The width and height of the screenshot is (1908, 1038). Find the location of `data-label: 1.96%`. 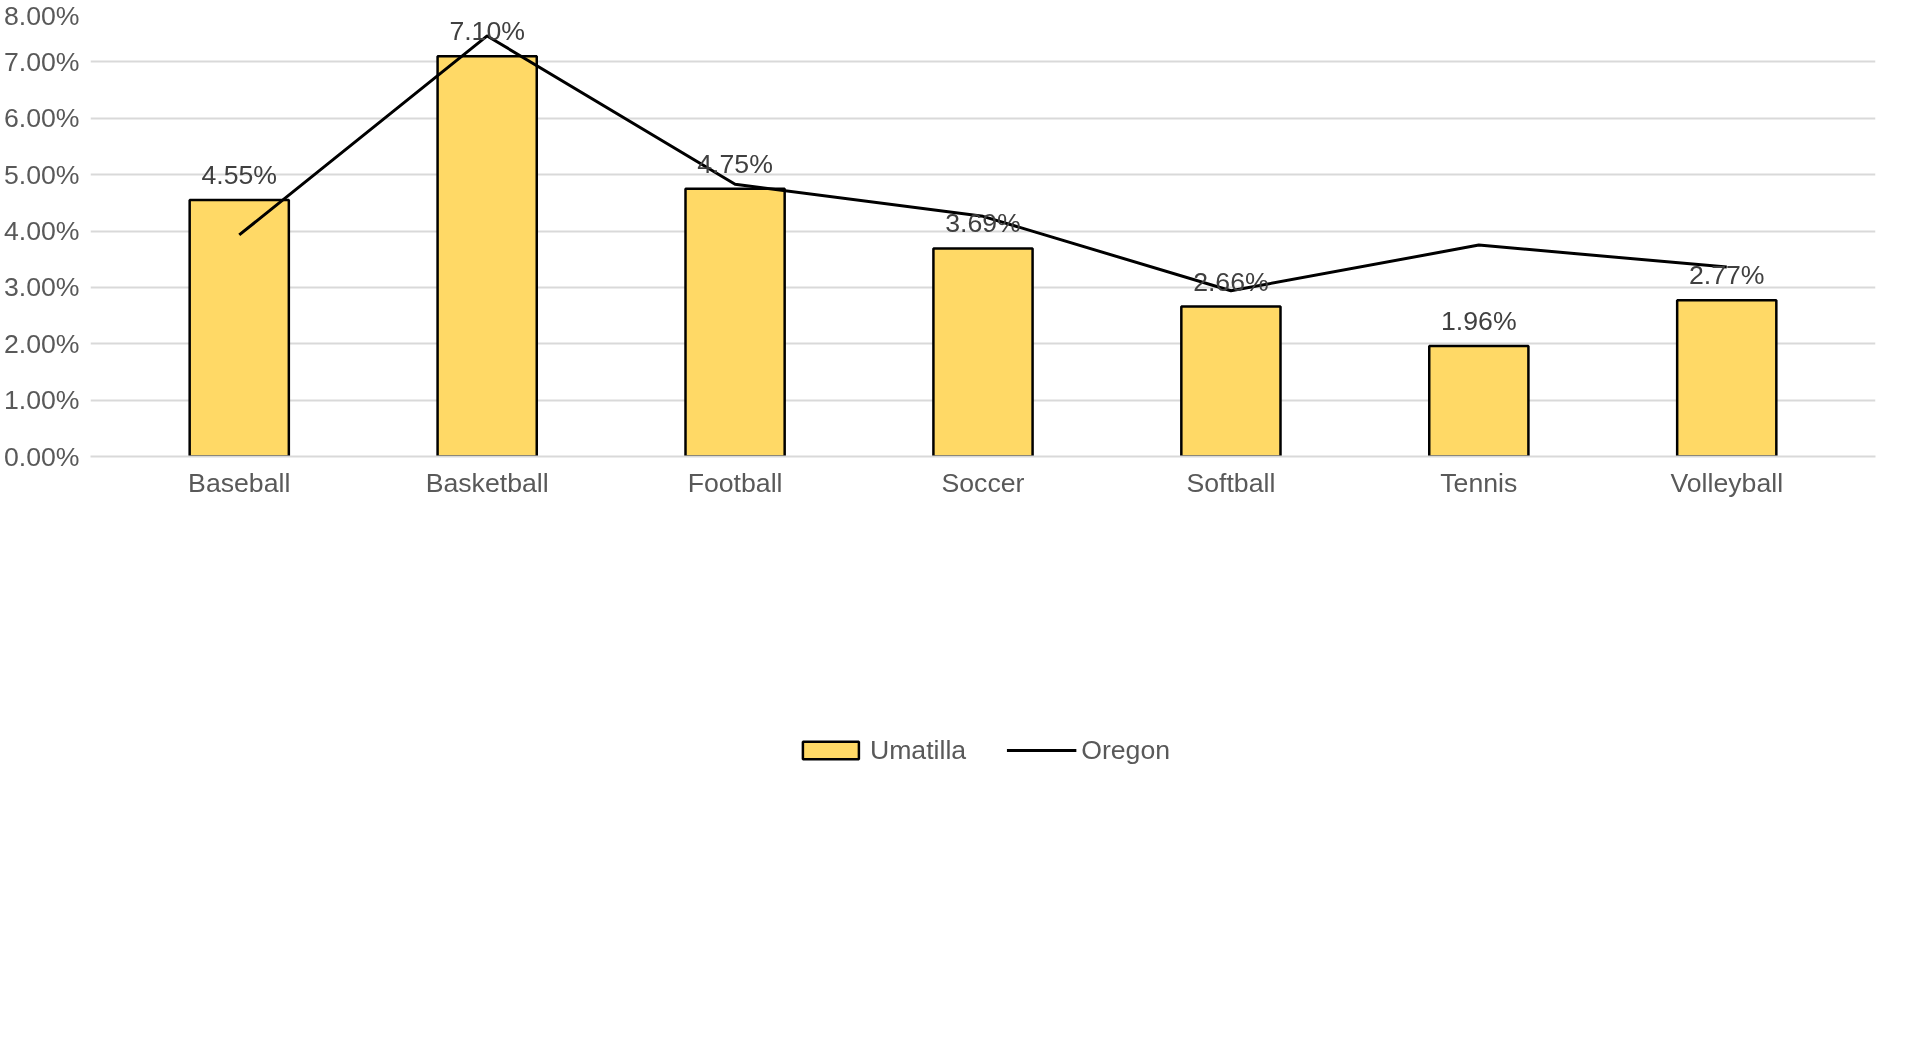

data-label: 1.96% is located at coordinates (1479, 321).